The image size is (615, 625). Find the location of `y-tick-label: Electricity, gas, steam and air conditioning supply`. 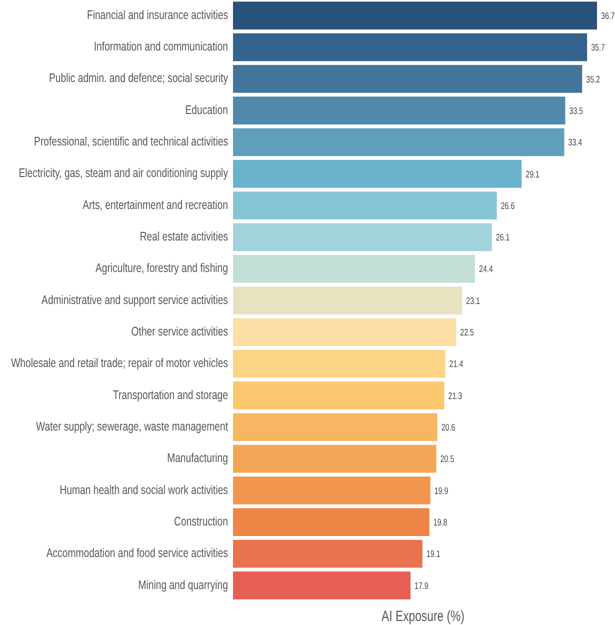

y-tick-label: Electricity, gas, steam and air conditioning supply is located at coordinates (123, 174).